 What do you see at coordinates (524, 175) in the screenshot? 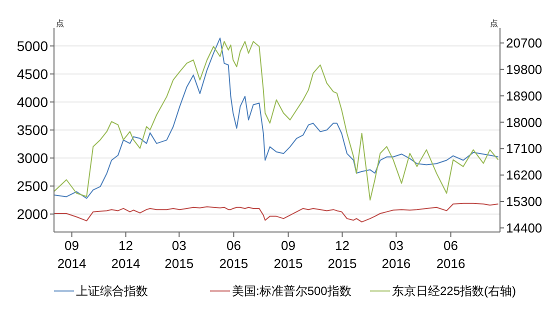
I see `y2-tick-label: 16200` at bounding box center [524, 175].